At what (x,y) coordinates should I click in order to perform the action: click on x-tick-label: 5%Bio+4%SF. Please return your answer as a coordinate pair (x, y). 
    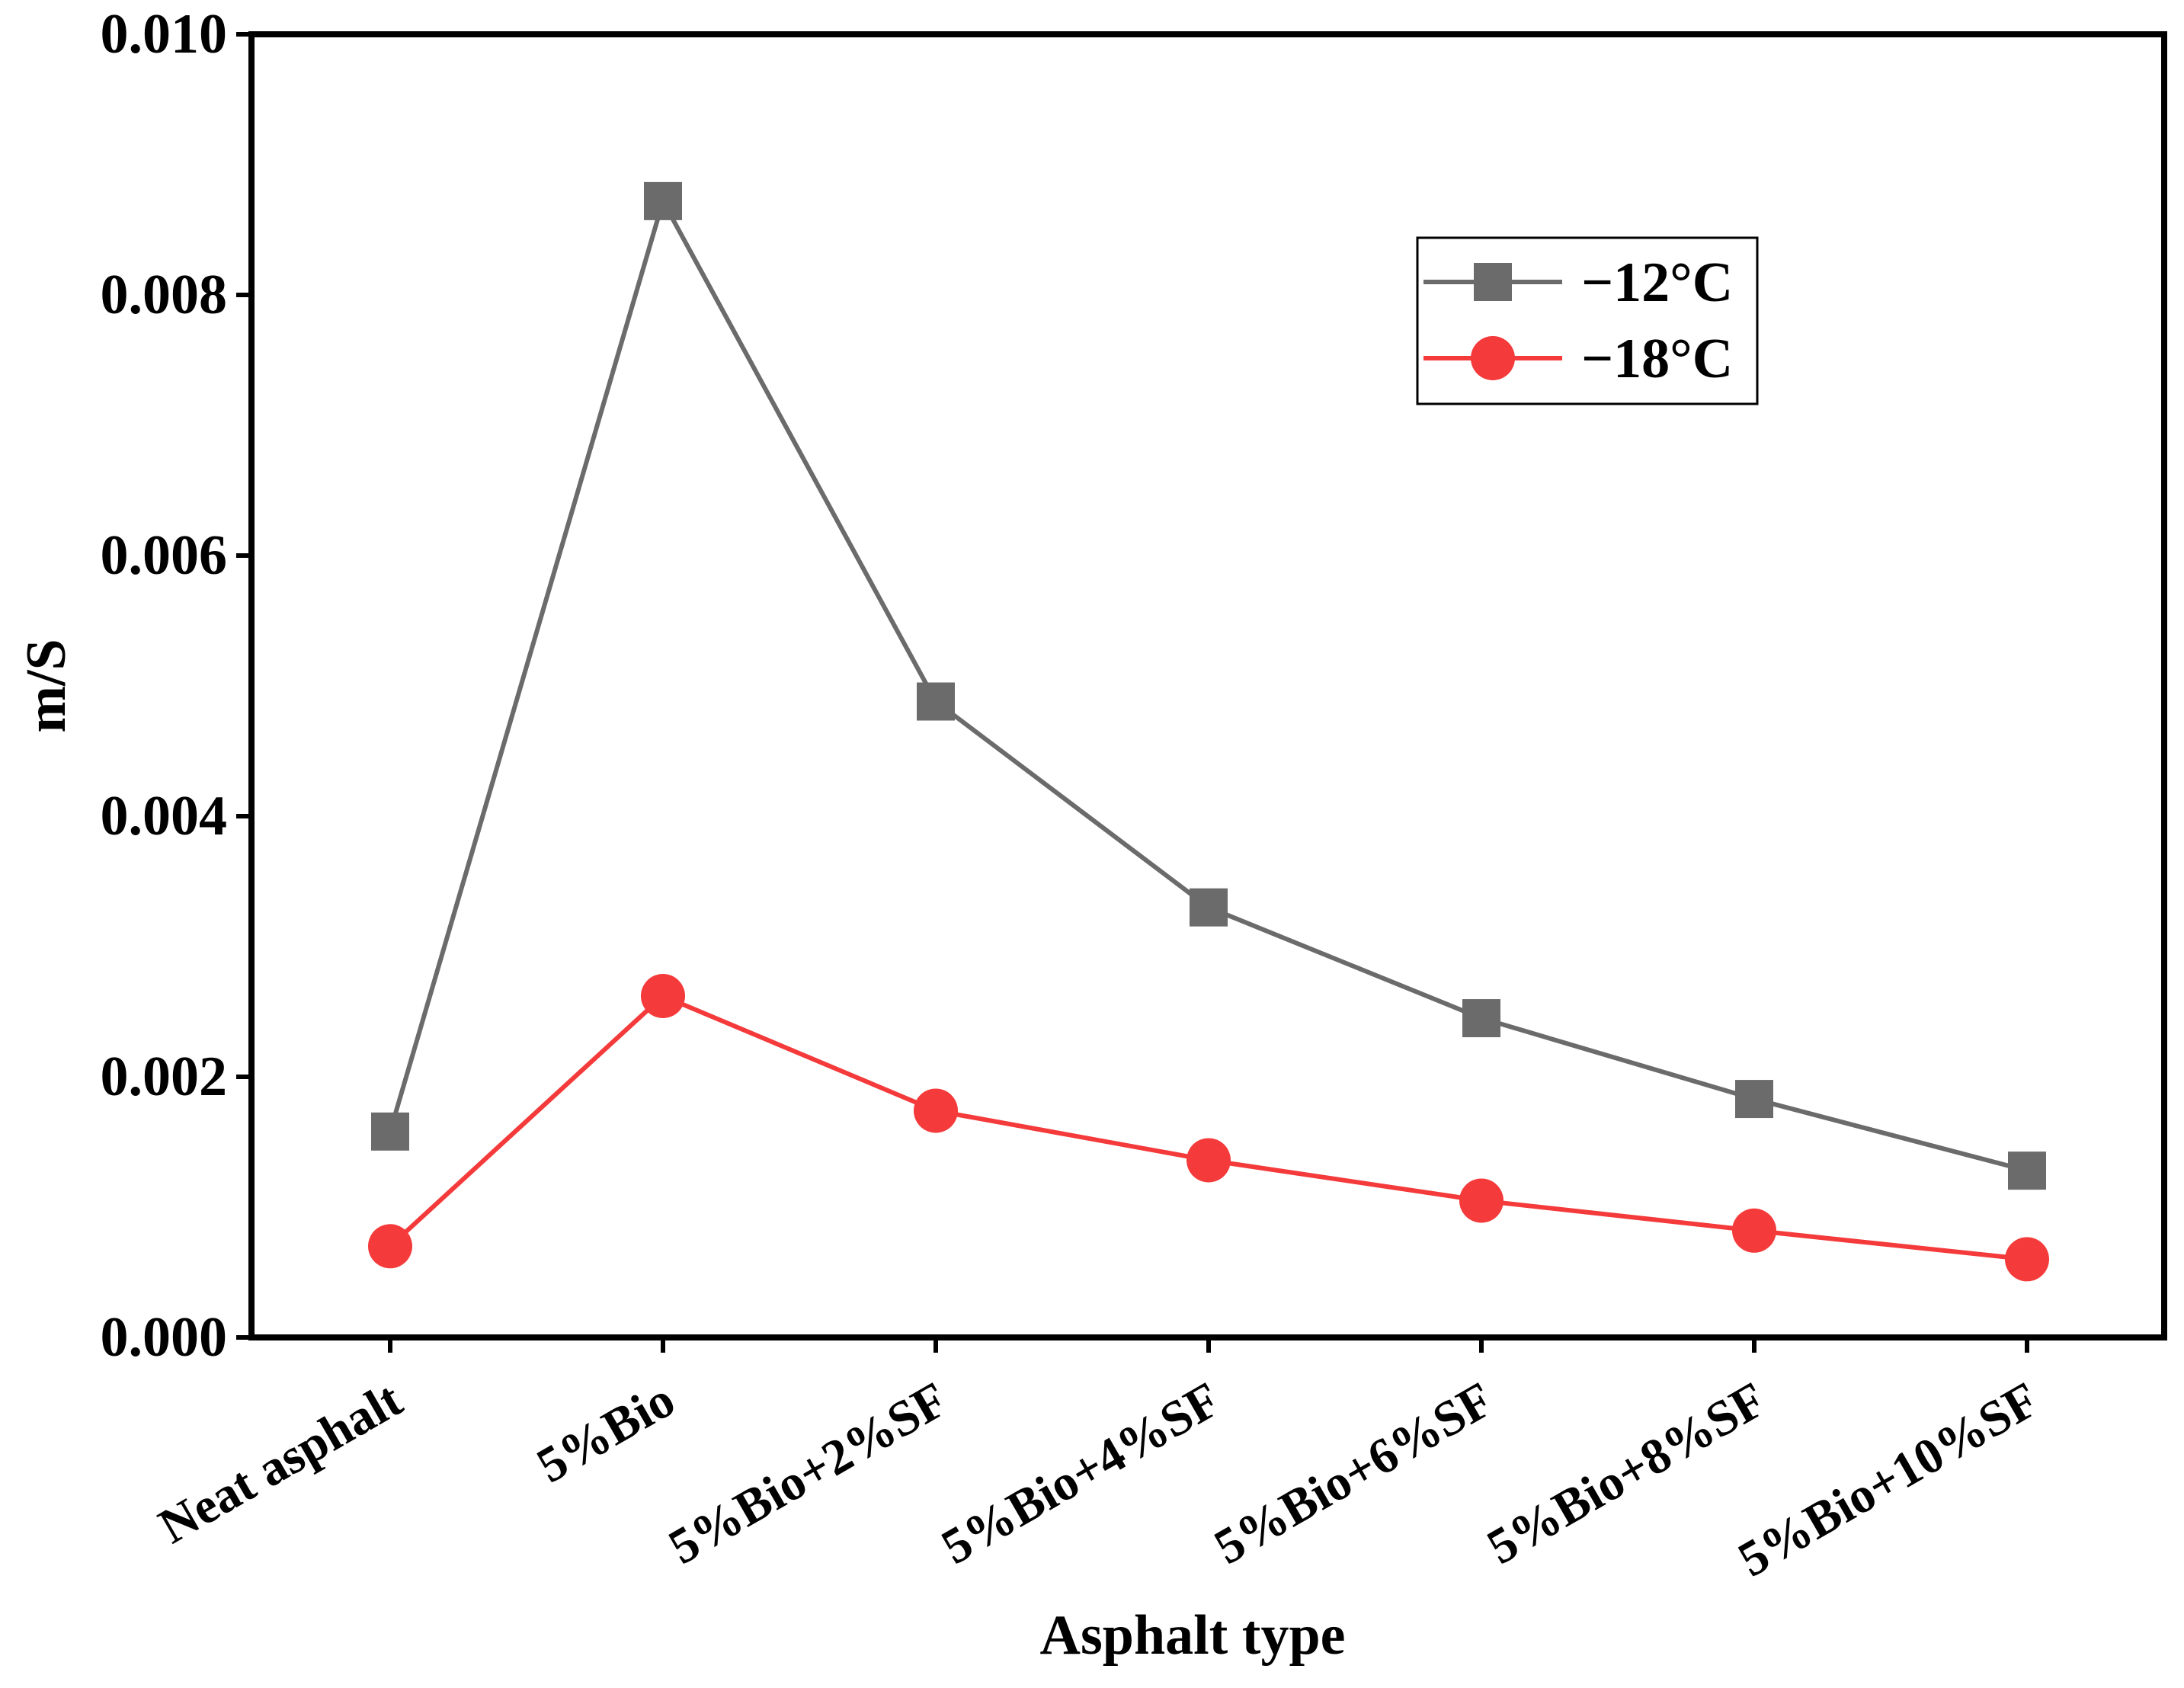
    Looking at the image, I should click on (1081, 1474).